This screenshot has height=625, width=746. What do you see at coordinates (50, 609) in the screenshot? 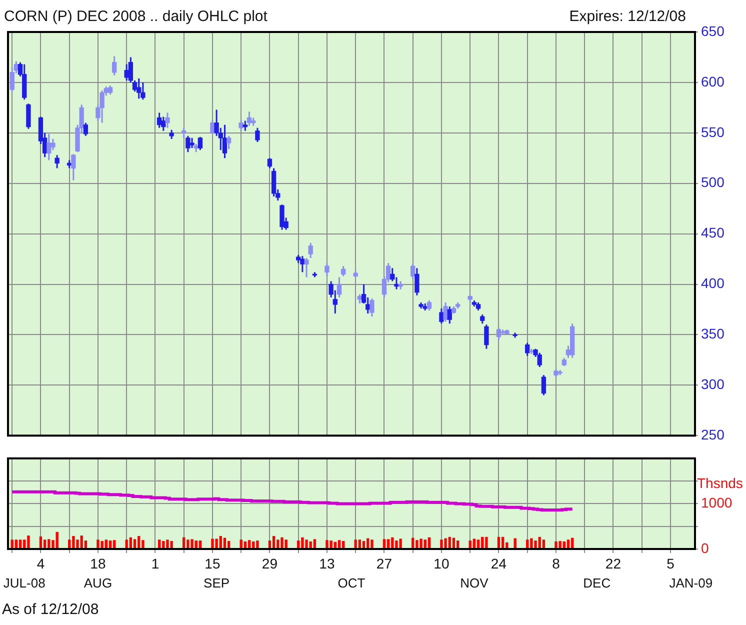
I see `text: As of 12/12/08` at bounding box center [50, 609].